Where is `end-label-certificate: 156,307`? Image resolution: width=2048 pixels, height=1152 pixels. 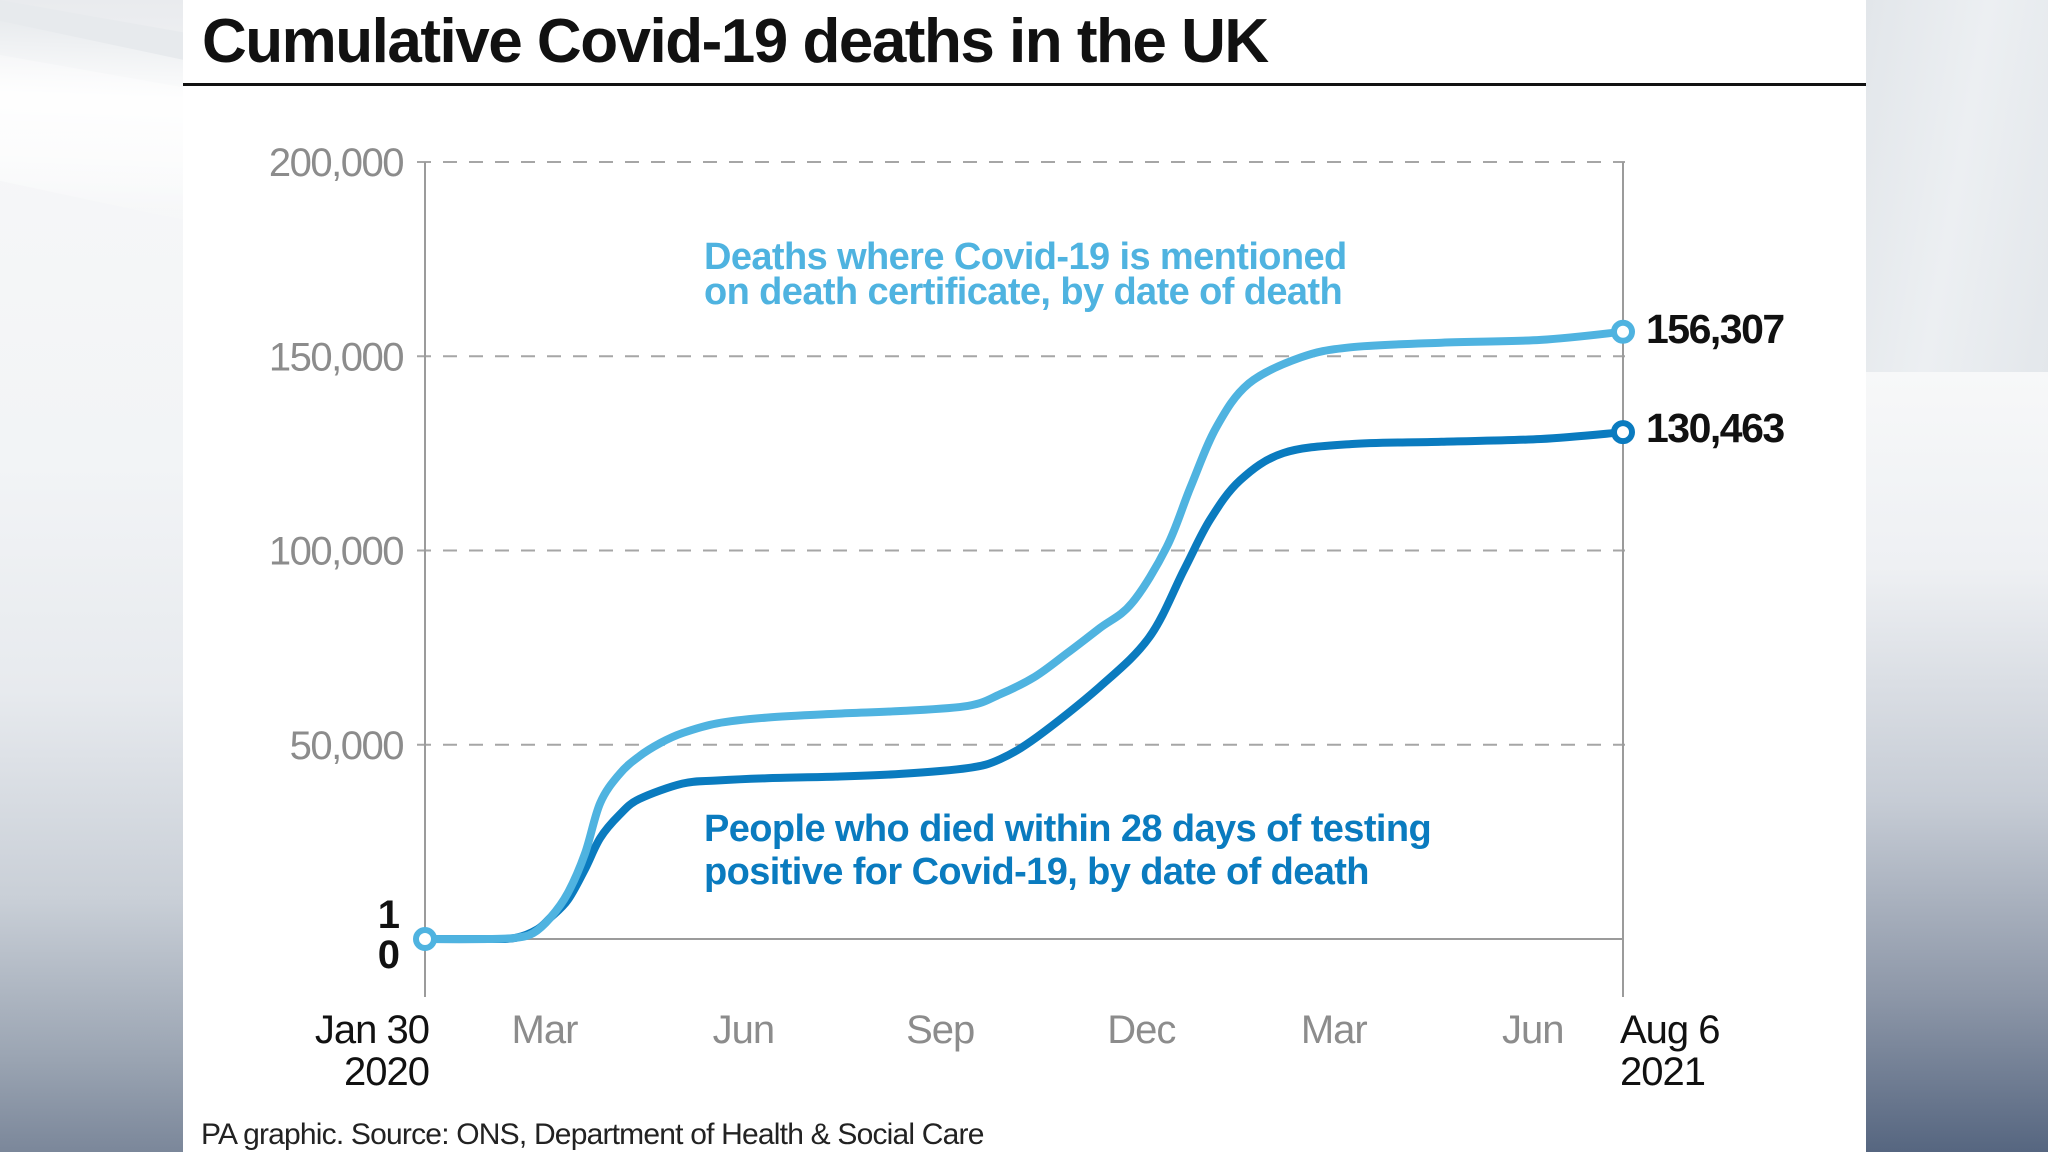 end-label-certificate: 156,307 is located at coordinates (1715, 329).